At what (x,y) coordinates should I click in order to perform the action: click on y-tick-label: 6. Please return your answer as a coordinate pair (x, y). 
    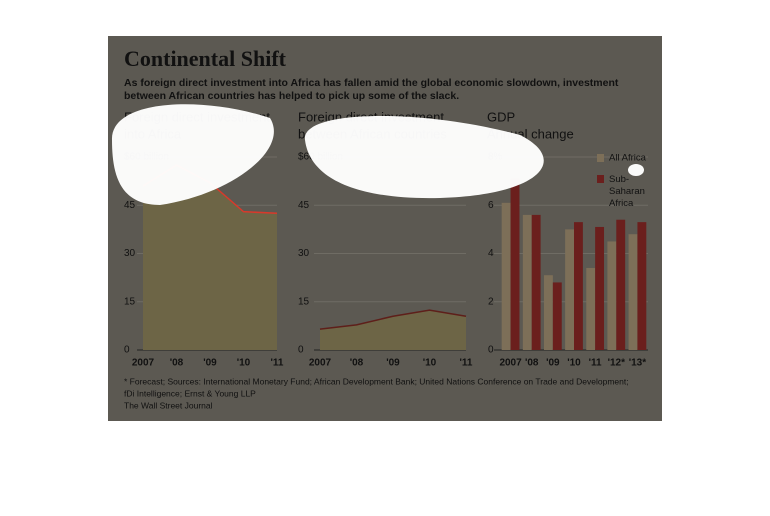
    Looking at the image, I should click on (491, 205).